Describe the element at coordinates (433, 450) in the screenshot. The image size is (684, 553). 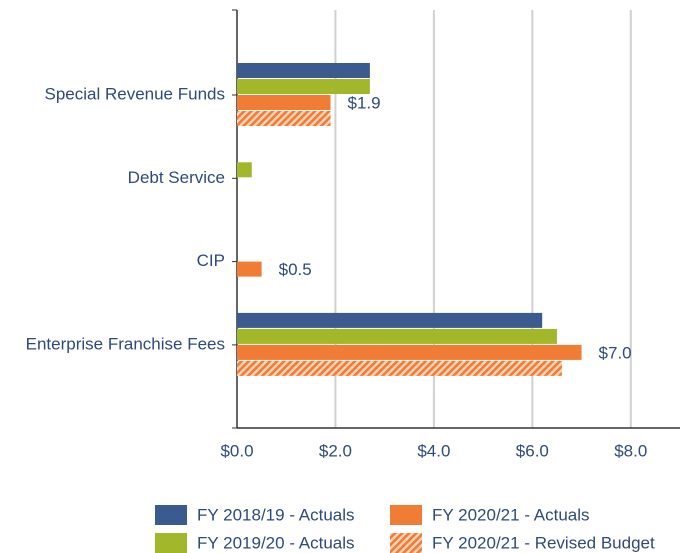
I see `x-tick-label: $4.0` at that location.